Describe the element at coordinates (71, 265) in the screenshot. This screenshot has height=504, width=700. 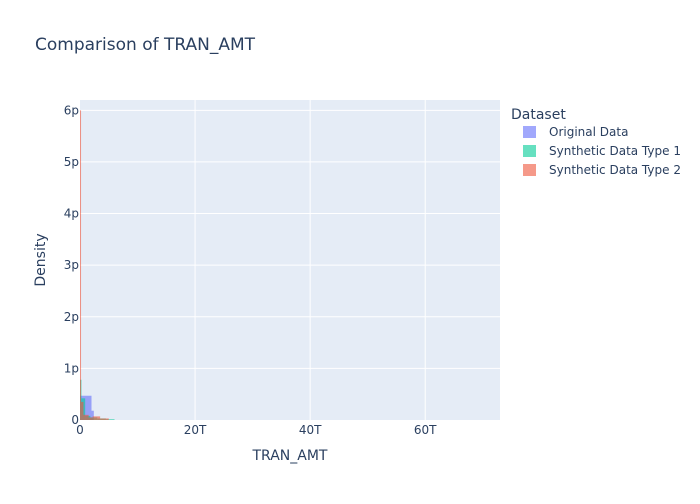
I see `y-tick-label: 3p` at that location.